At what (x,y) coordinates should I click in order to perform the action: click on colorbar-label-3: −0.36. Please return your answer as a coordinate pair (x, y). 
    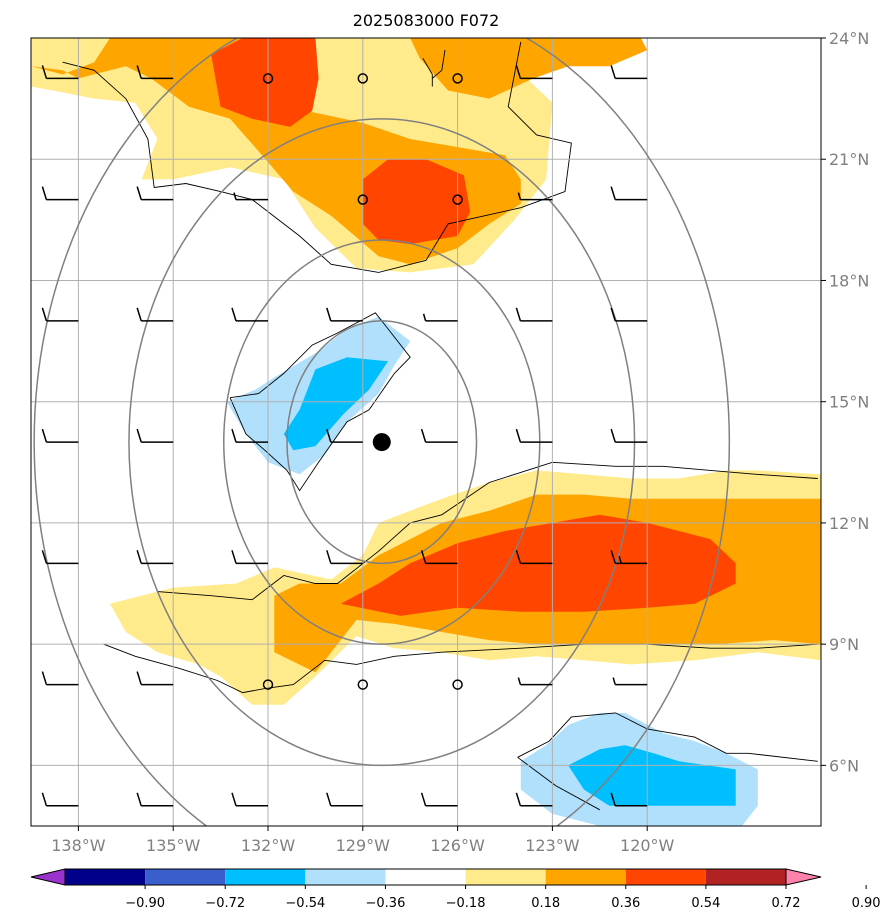
    Looking at the image, I should click on (386, 903).